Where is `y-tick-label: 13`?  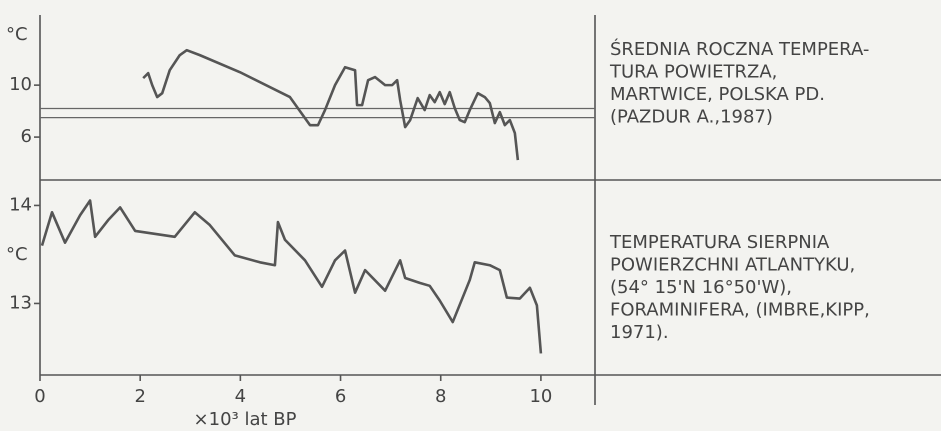
y-tick-label: 13 is located at coordinates (20, 302).